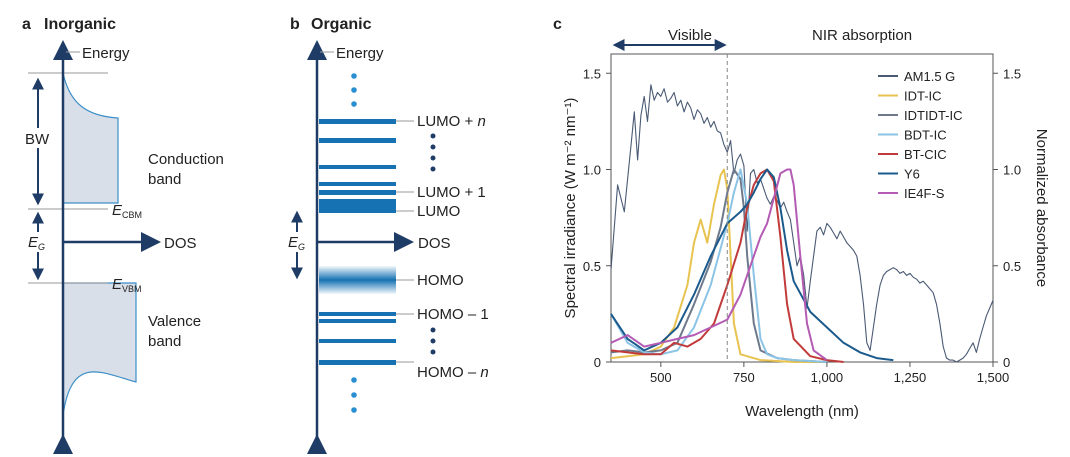 The height and width of the screenshot is (457, 1070). What do you see at coordinates (90, 138) in the screenshot?
I see `conduction-band-shape` at bounding box center [90, 138].